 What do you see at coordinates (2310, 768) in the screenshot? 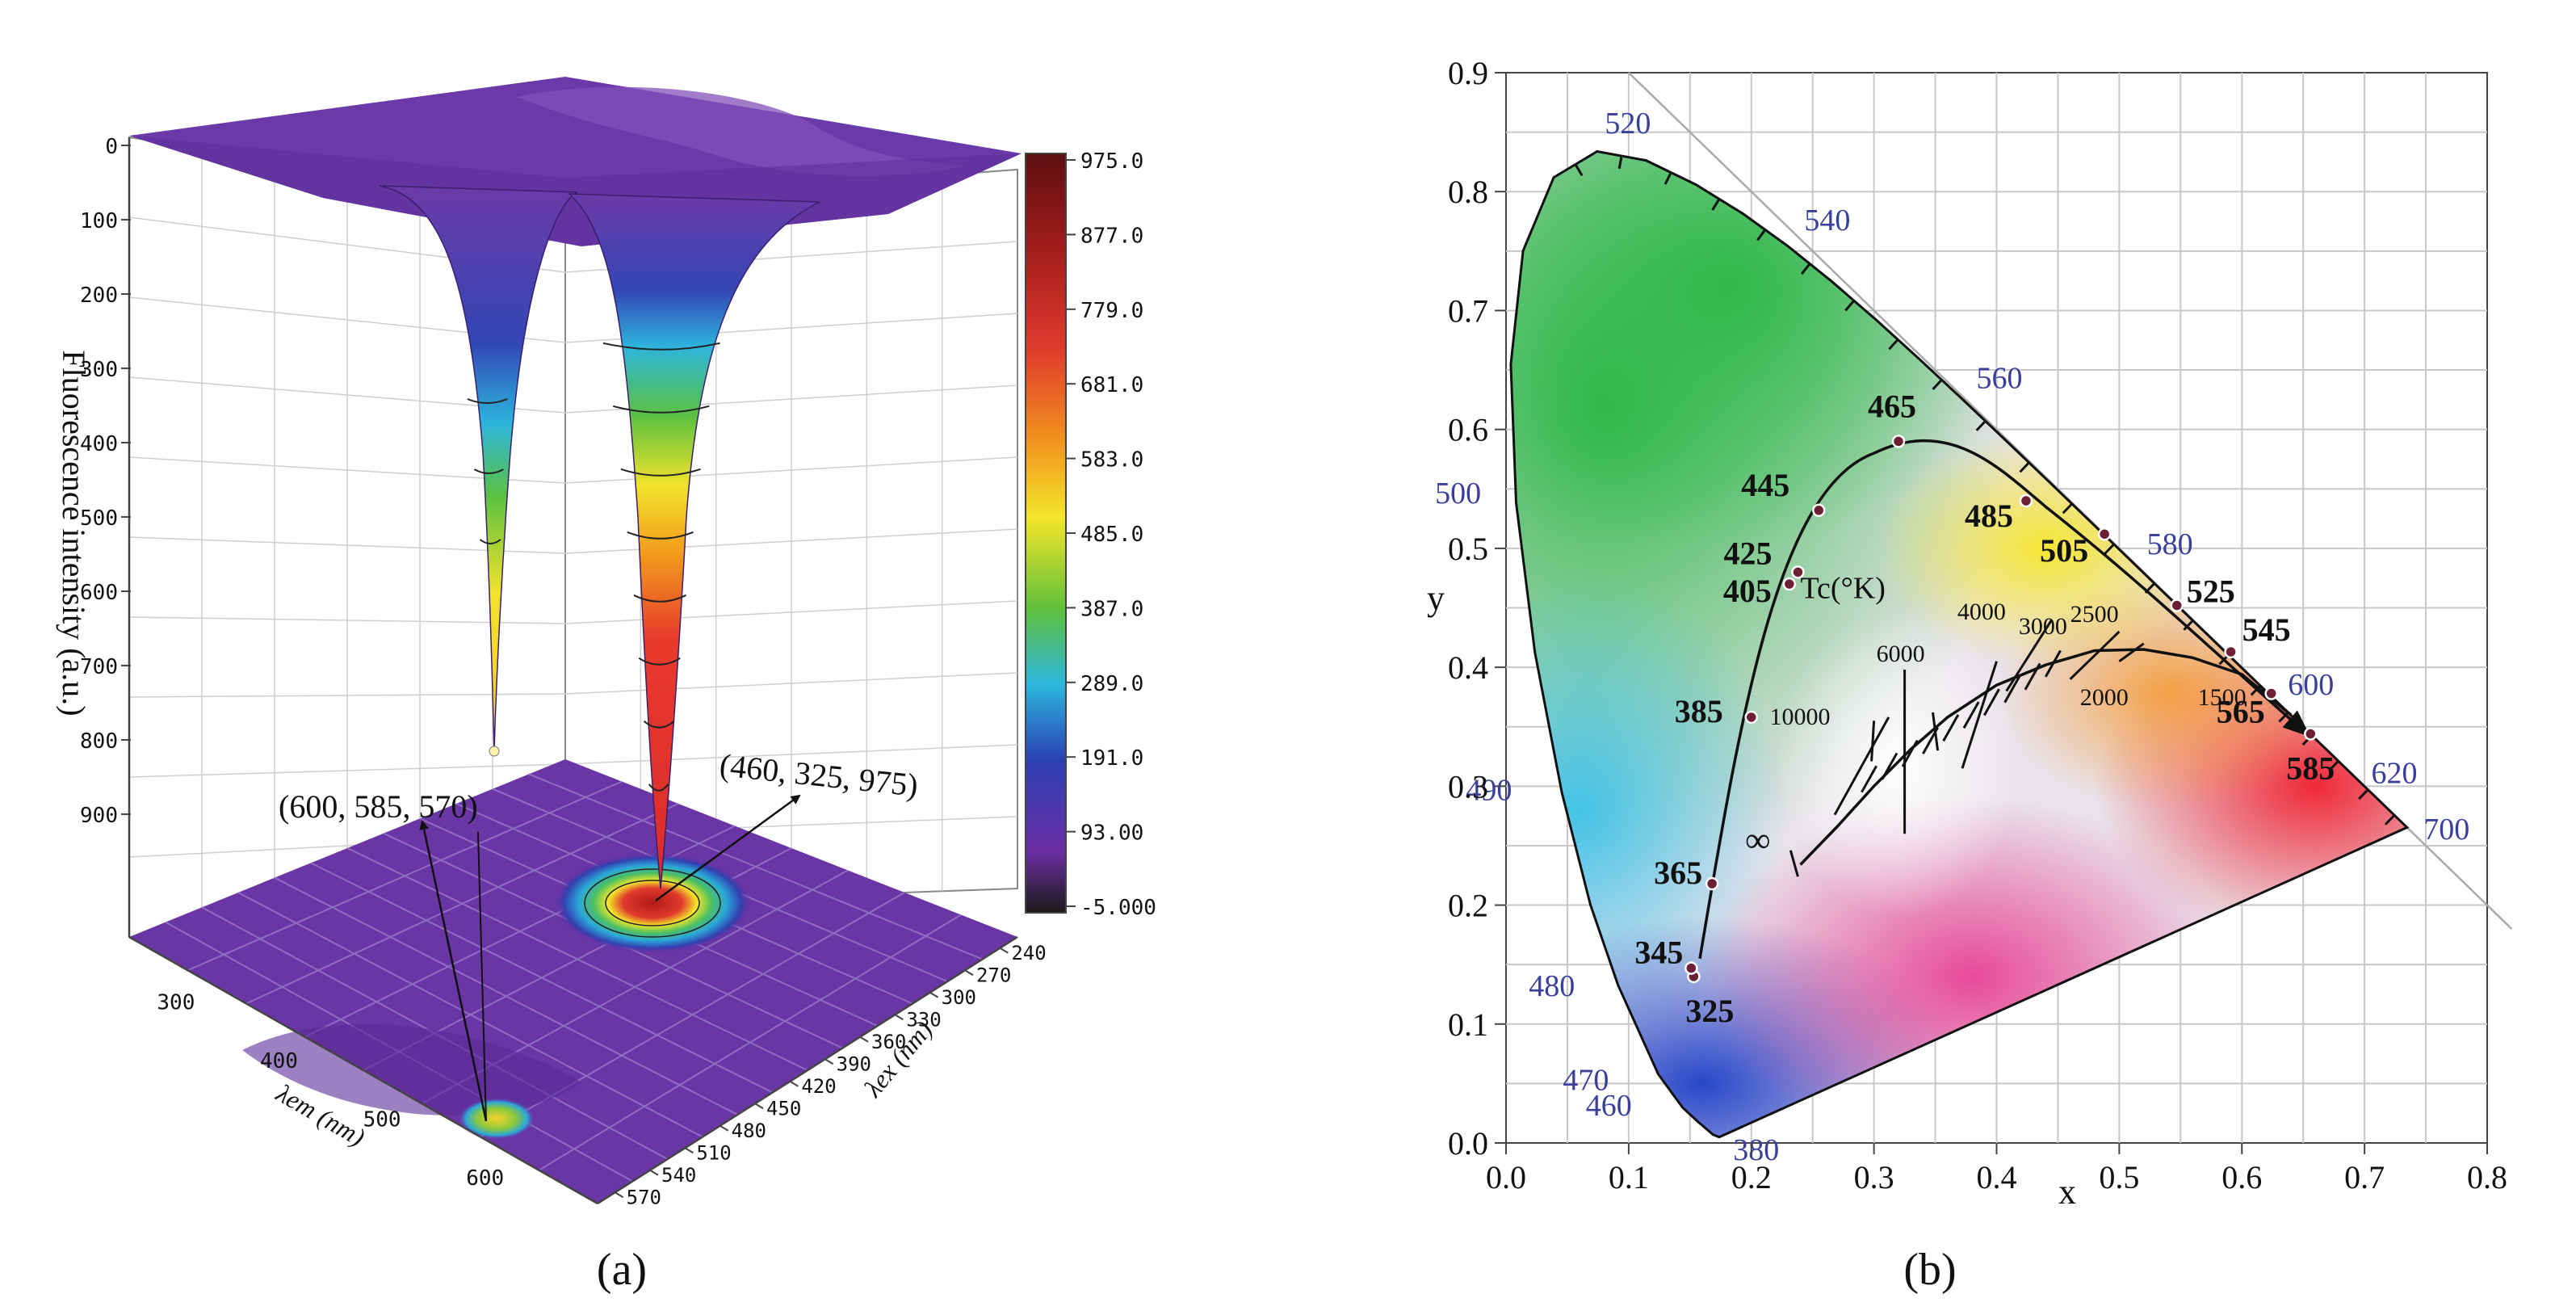
I see `sample-point-label: 585` at bounding box center [2310, 768].